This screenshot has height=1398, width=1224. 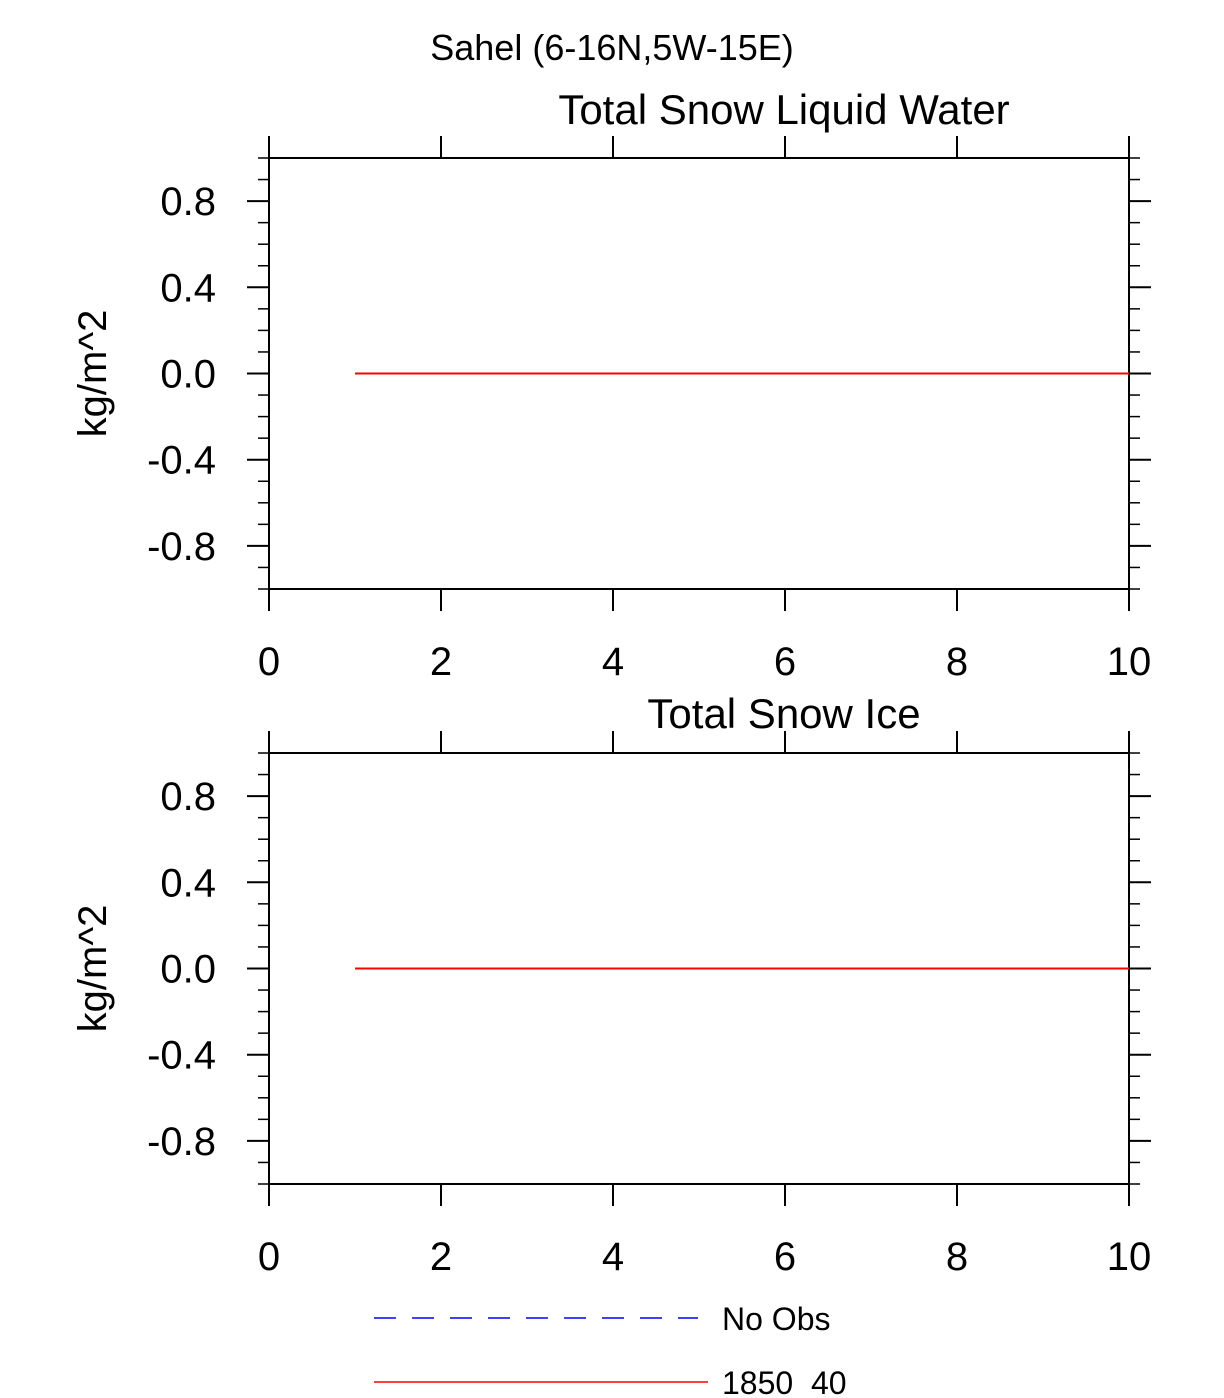 What do you see at coordinates (783, 109) in the screenshot?
I see `chart-title: Total Snow Liquid Water` at bounding box center [783, 109].